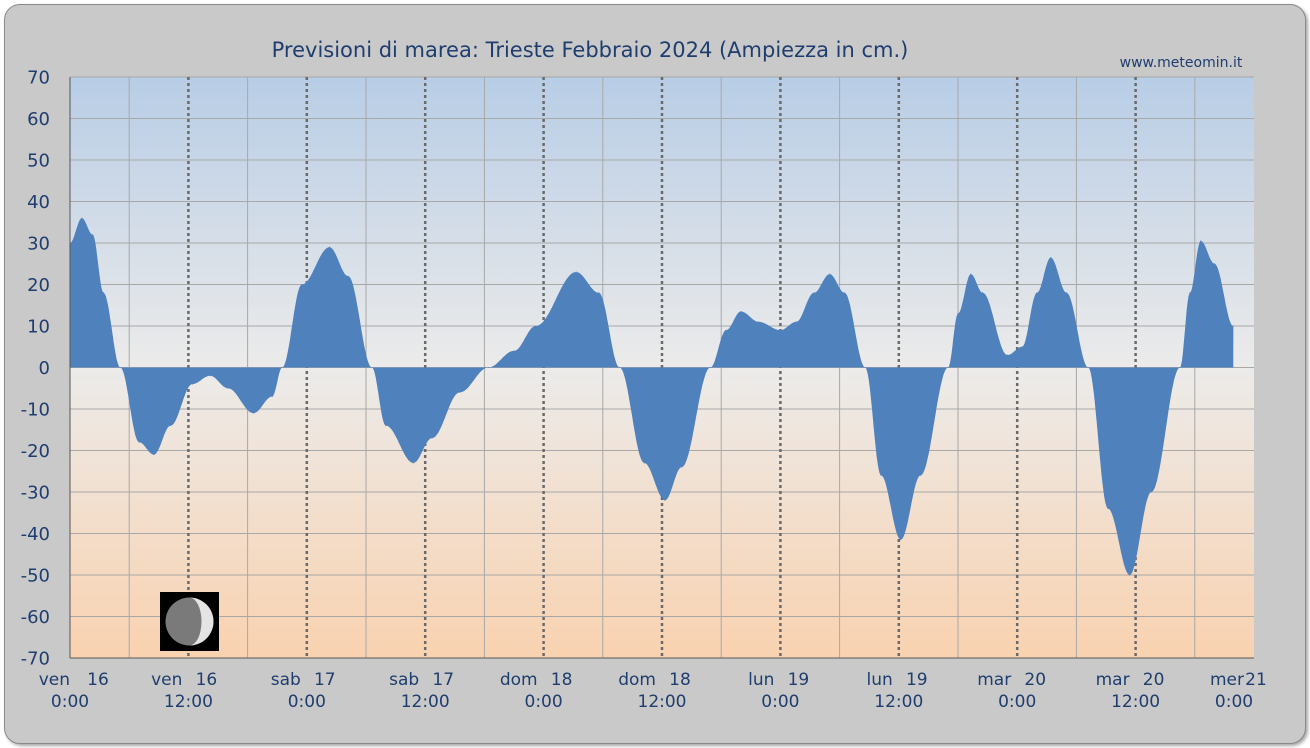  What do you see at coordinates (1181, 63) in the screenshot?
I see `source-label: www.meteomin.it` at bounding box center [1181, 63].